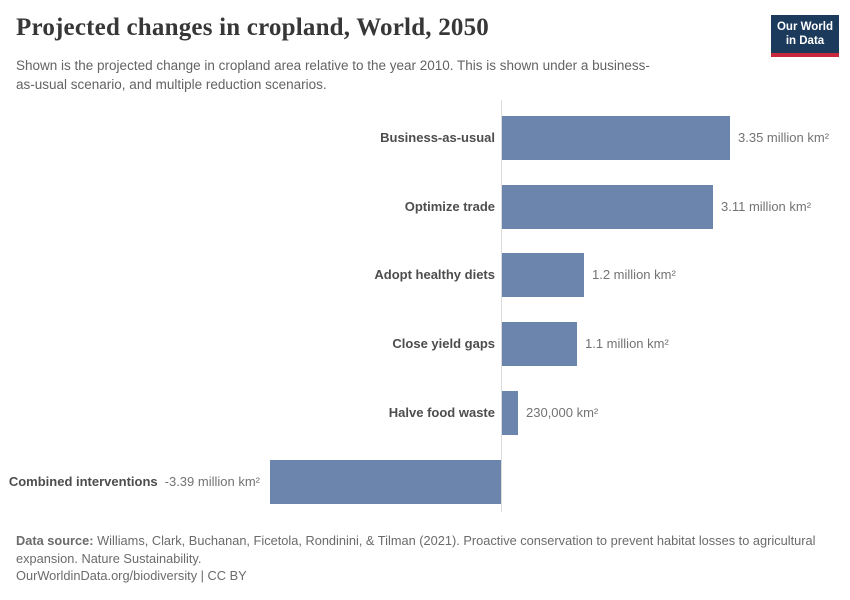 The height and width of the screenshot is (600, 850). Describe the element at coordinates (804, 27) in the screenshot. I see `owid-logo-line1: Our World` at that location.